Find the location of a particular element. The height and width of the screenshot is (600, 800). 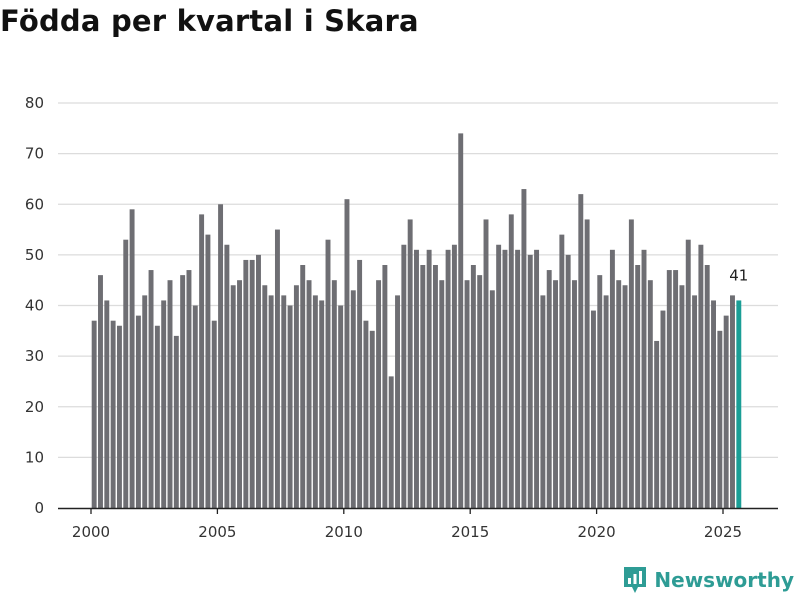

y-axis: 0 10 20 30 40 50 60 70 80 is located at coordinates (34, 305).